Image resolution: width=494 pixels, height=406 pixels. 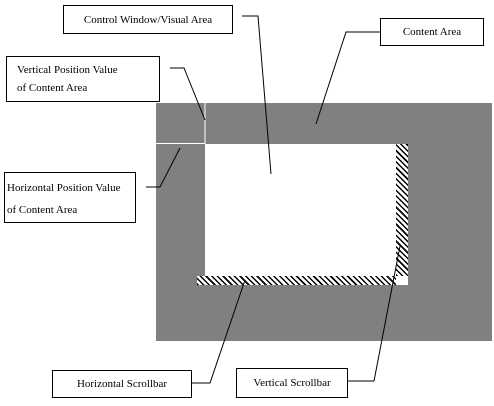 What do you see at coordinates (402, 210) in the screenshot?
I see `vertical-scrollbar-rect` at bounding box center [402, 210].